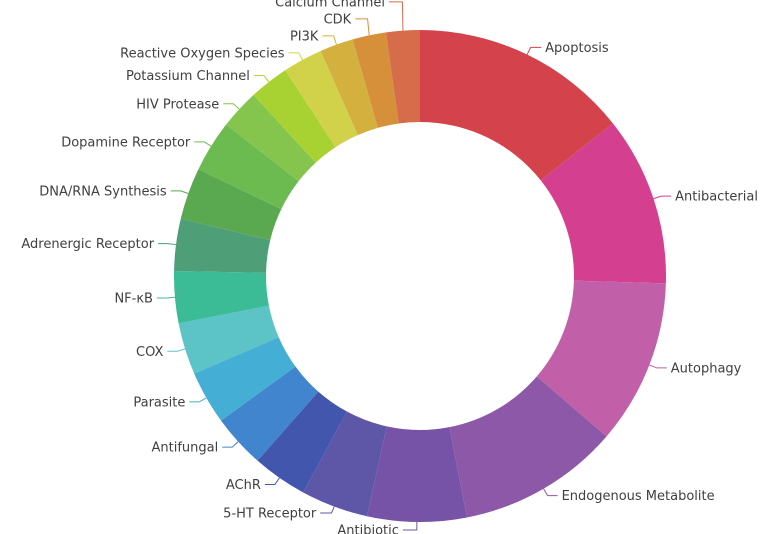  What do you see at coordinates (368, 529) in the screenshot?
I see `label-antibiotic: Antibiotic` at bounding box center [368, 529].